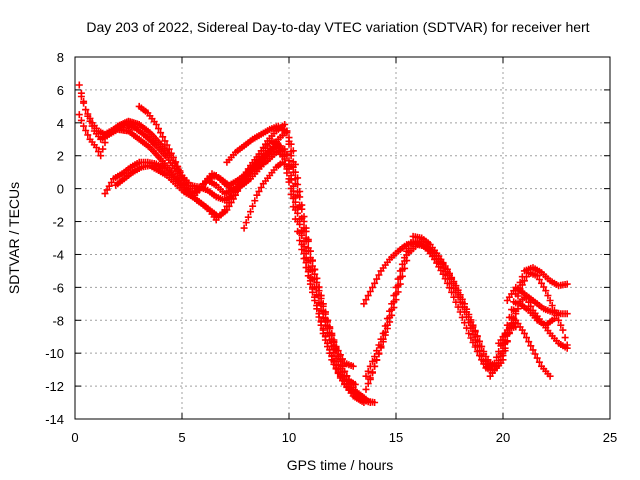 The width and height of the screenshot is (640, 480). I want to click on y-tick-label: 4, so click(60, 123).